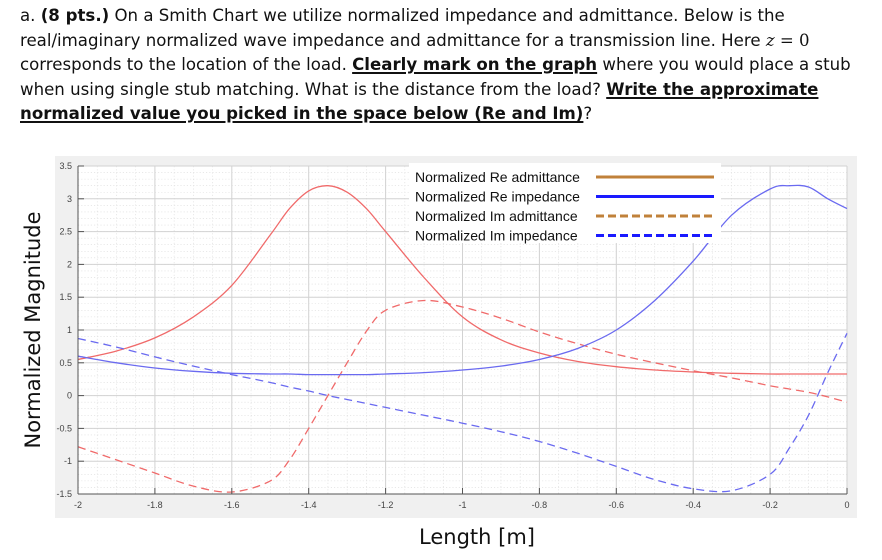 The image size is (882, 560). What do you see at coordinates (477, 537) in the screenshot?
I see `x-axis-label: Length [m]` at bounding box center [477, 537].